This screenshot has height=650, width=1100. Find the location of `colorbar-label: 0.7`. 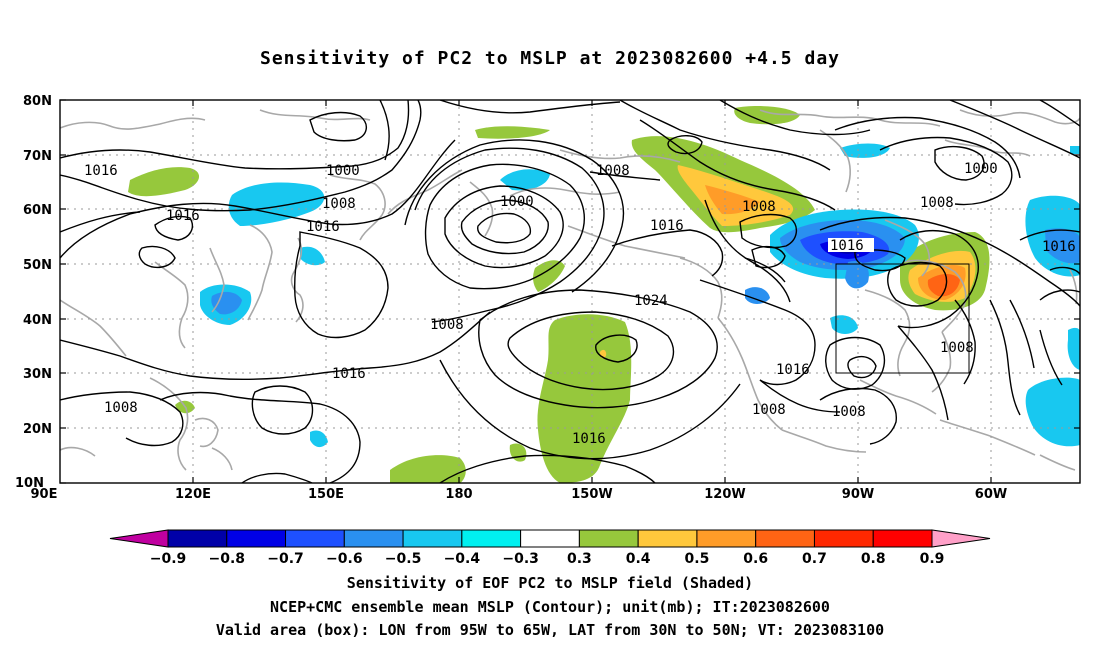

colorbar-label: 0.7 is located at coordinates (814, 559).